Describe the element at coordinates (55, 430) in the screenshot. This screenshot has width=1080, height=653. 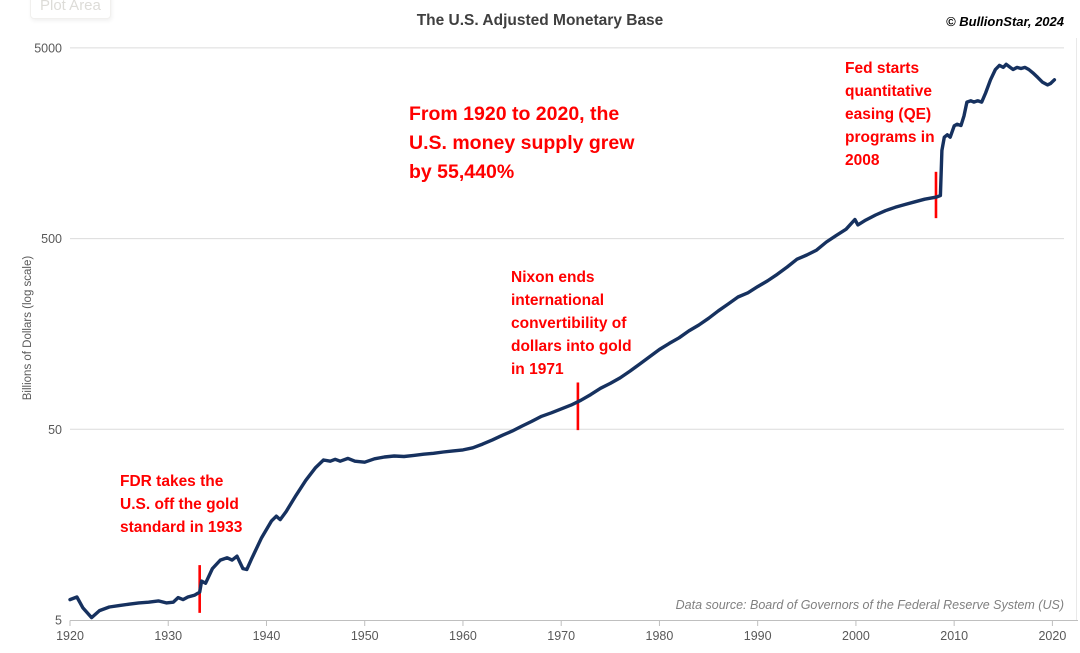
I see `y-tick-label: 50` at that location.